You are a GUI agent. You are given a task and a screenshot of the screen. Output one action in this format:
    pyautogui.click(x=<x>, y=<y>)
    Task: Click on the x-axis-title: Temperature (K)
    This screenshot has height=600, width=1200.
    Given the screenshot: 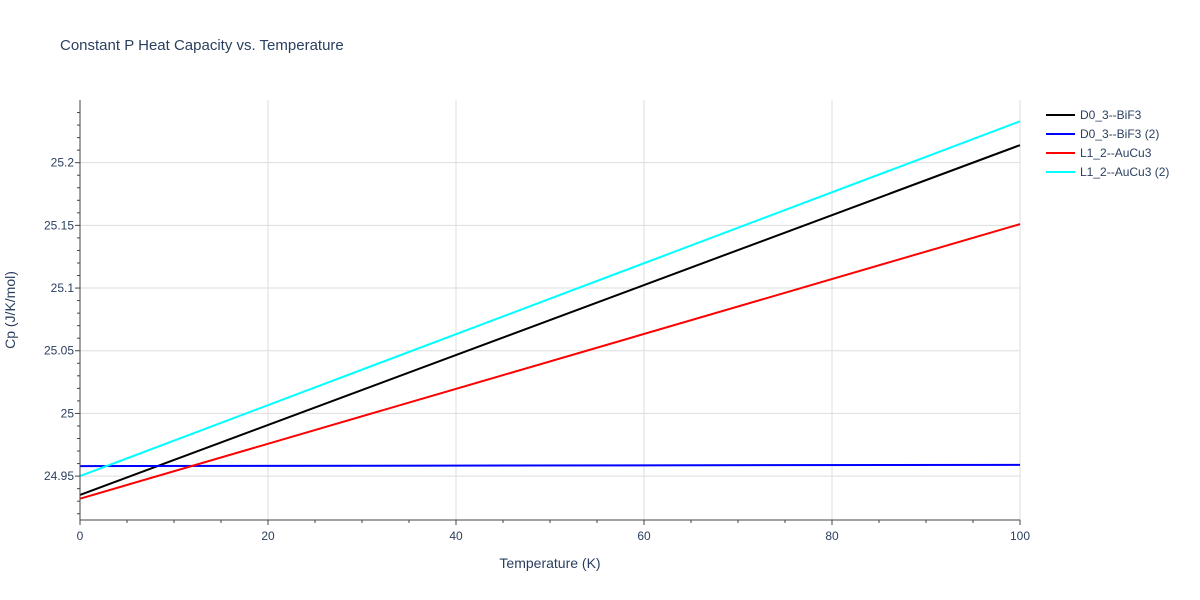 What is the action you would take?
    pyautogui.click(x=549, y=563)
    